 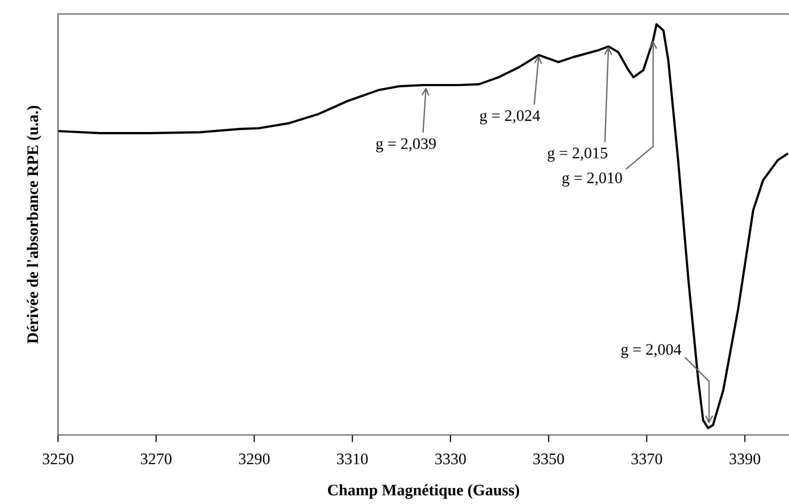 What do you see at coordinates (578, 155) in the screenshot?
I see `annotation: g = 2,015` at bounding box center [578, 155].